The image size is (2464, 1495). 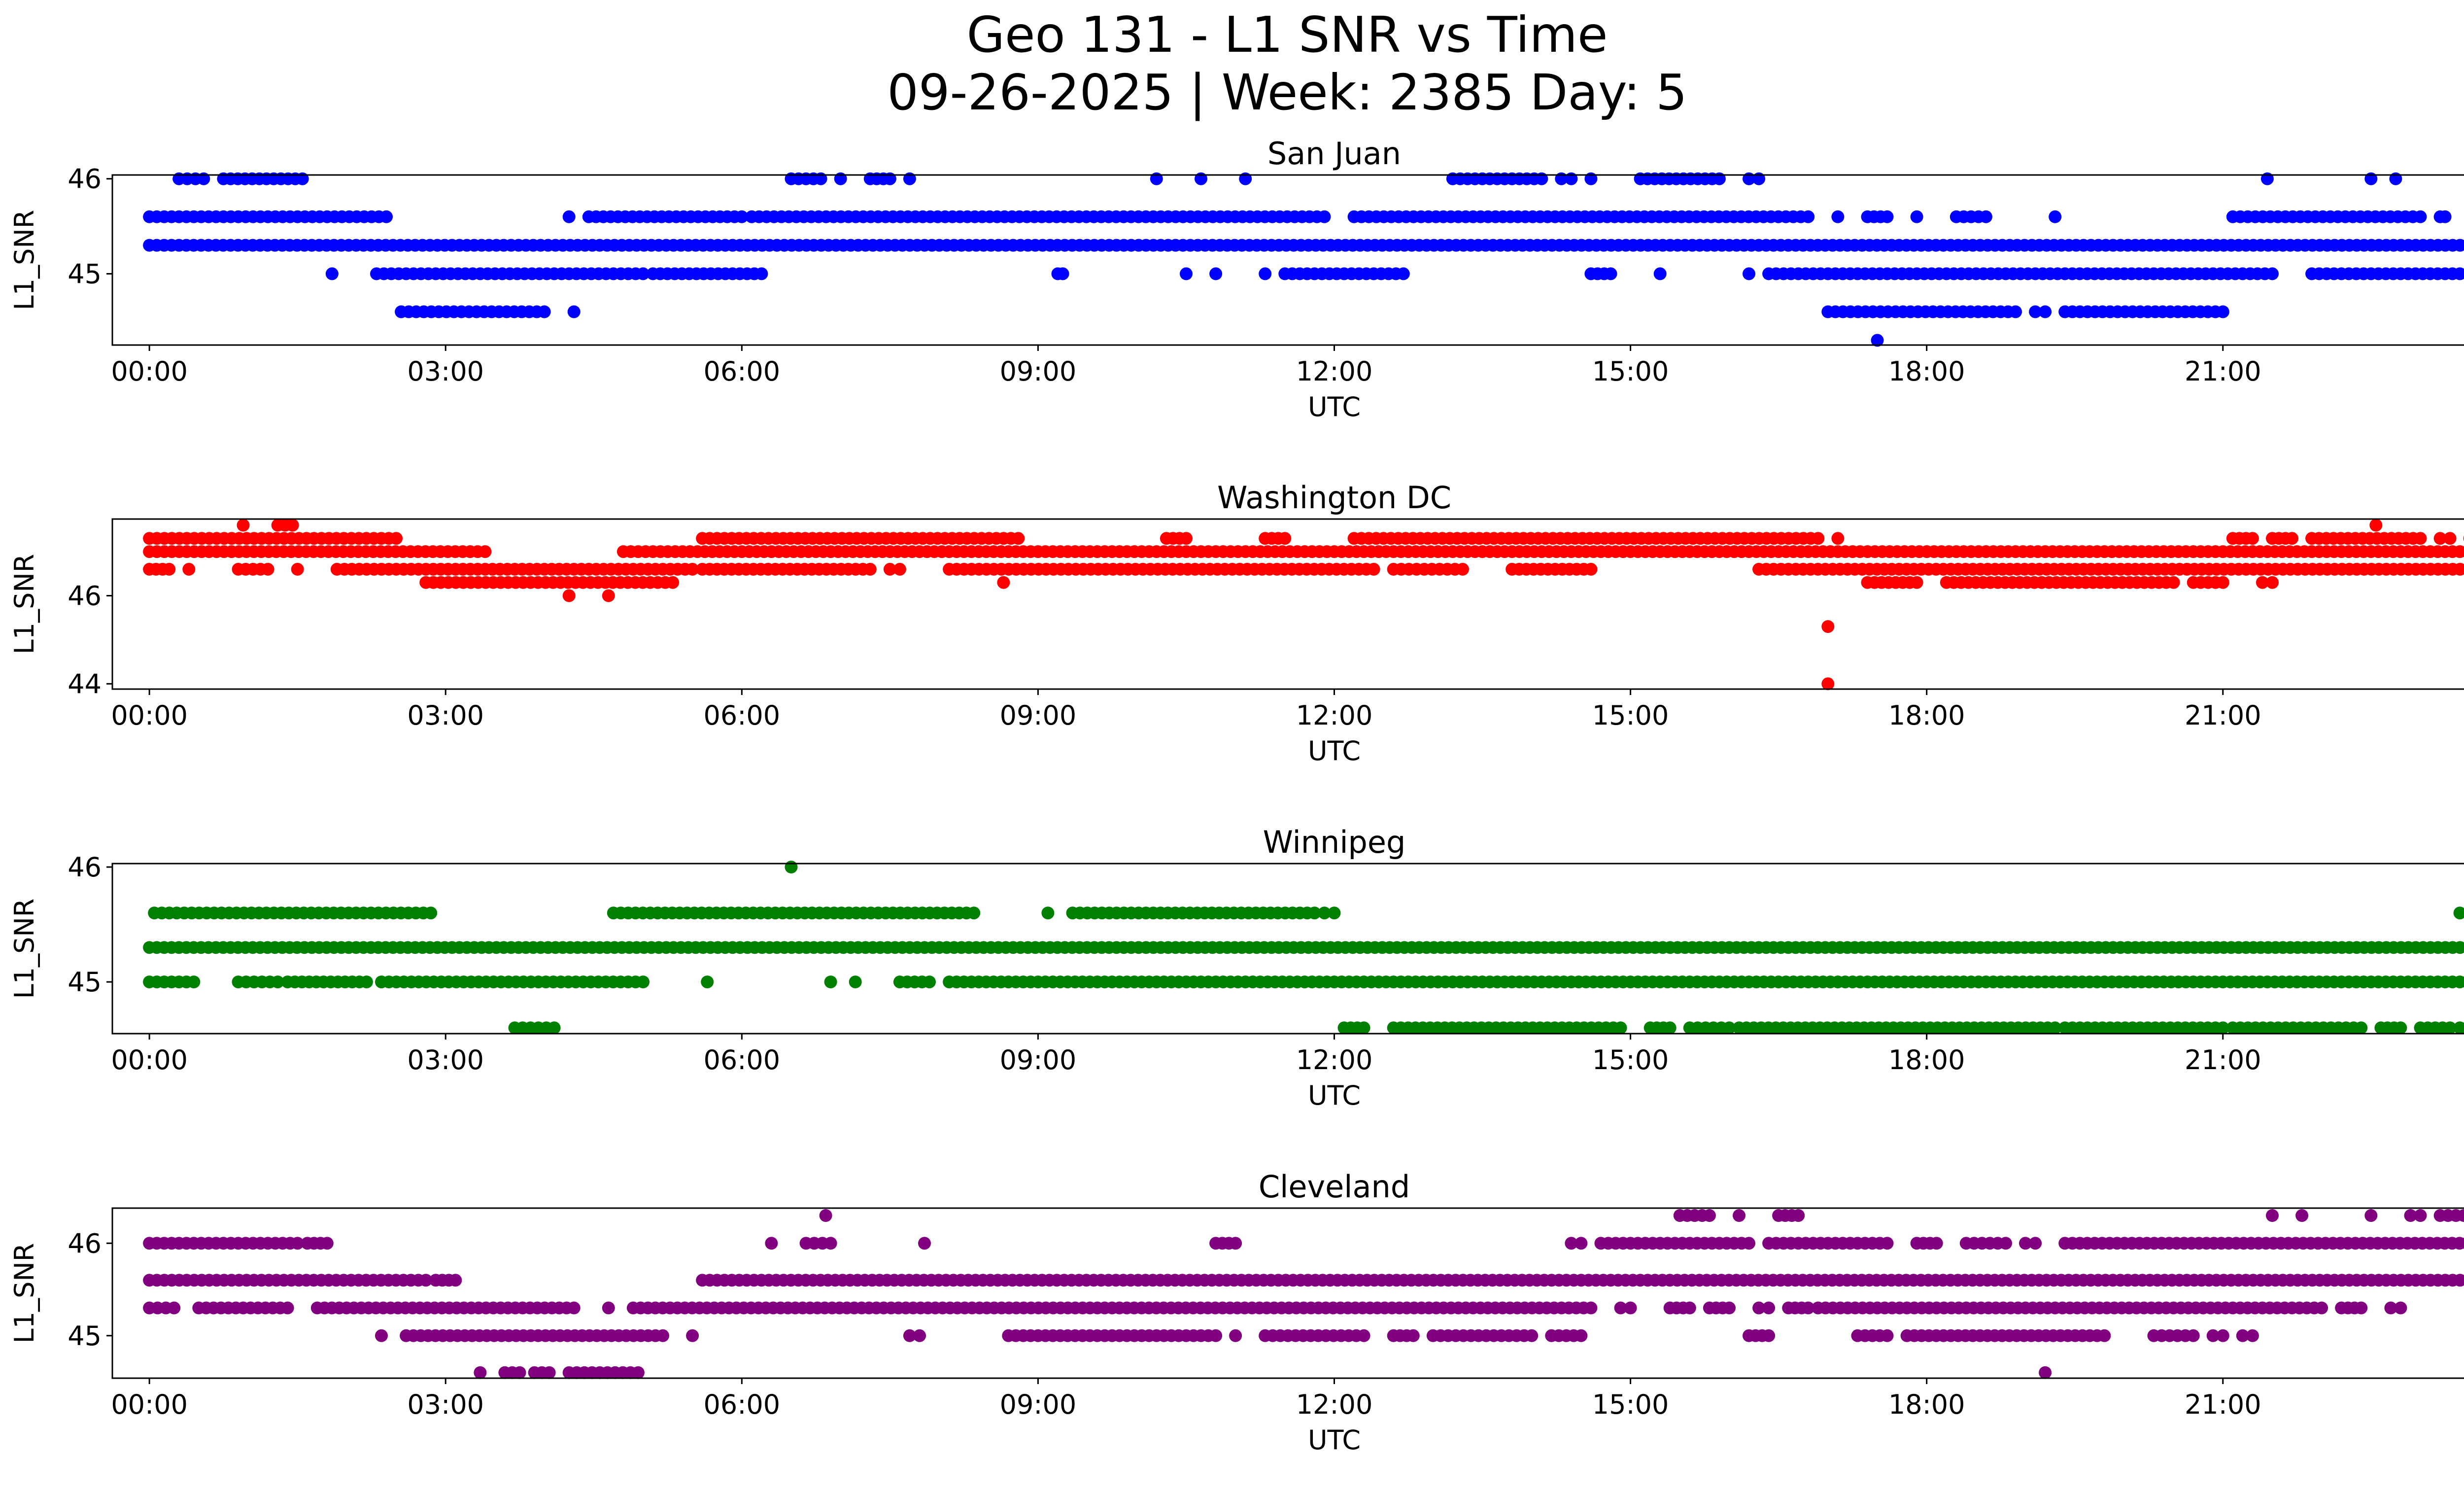 What do you see at coordinates (24, 604) in the screenshot?
I see `y-axis-label: L1_SNR` at bounding box center [24, 604].